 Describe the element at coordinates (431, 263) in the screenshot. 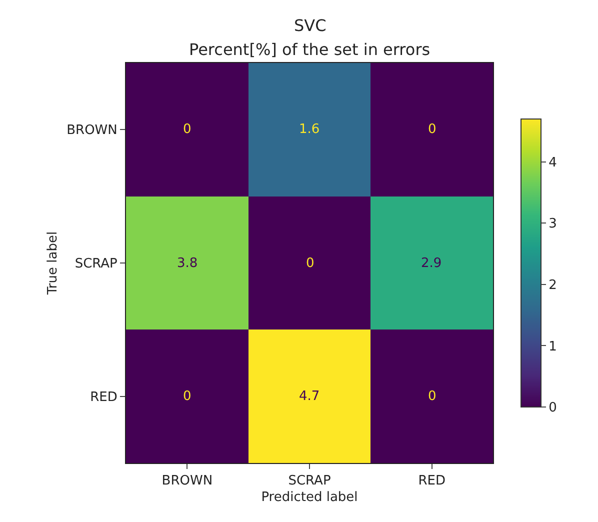

I see `data-label: 2.9` at that location.